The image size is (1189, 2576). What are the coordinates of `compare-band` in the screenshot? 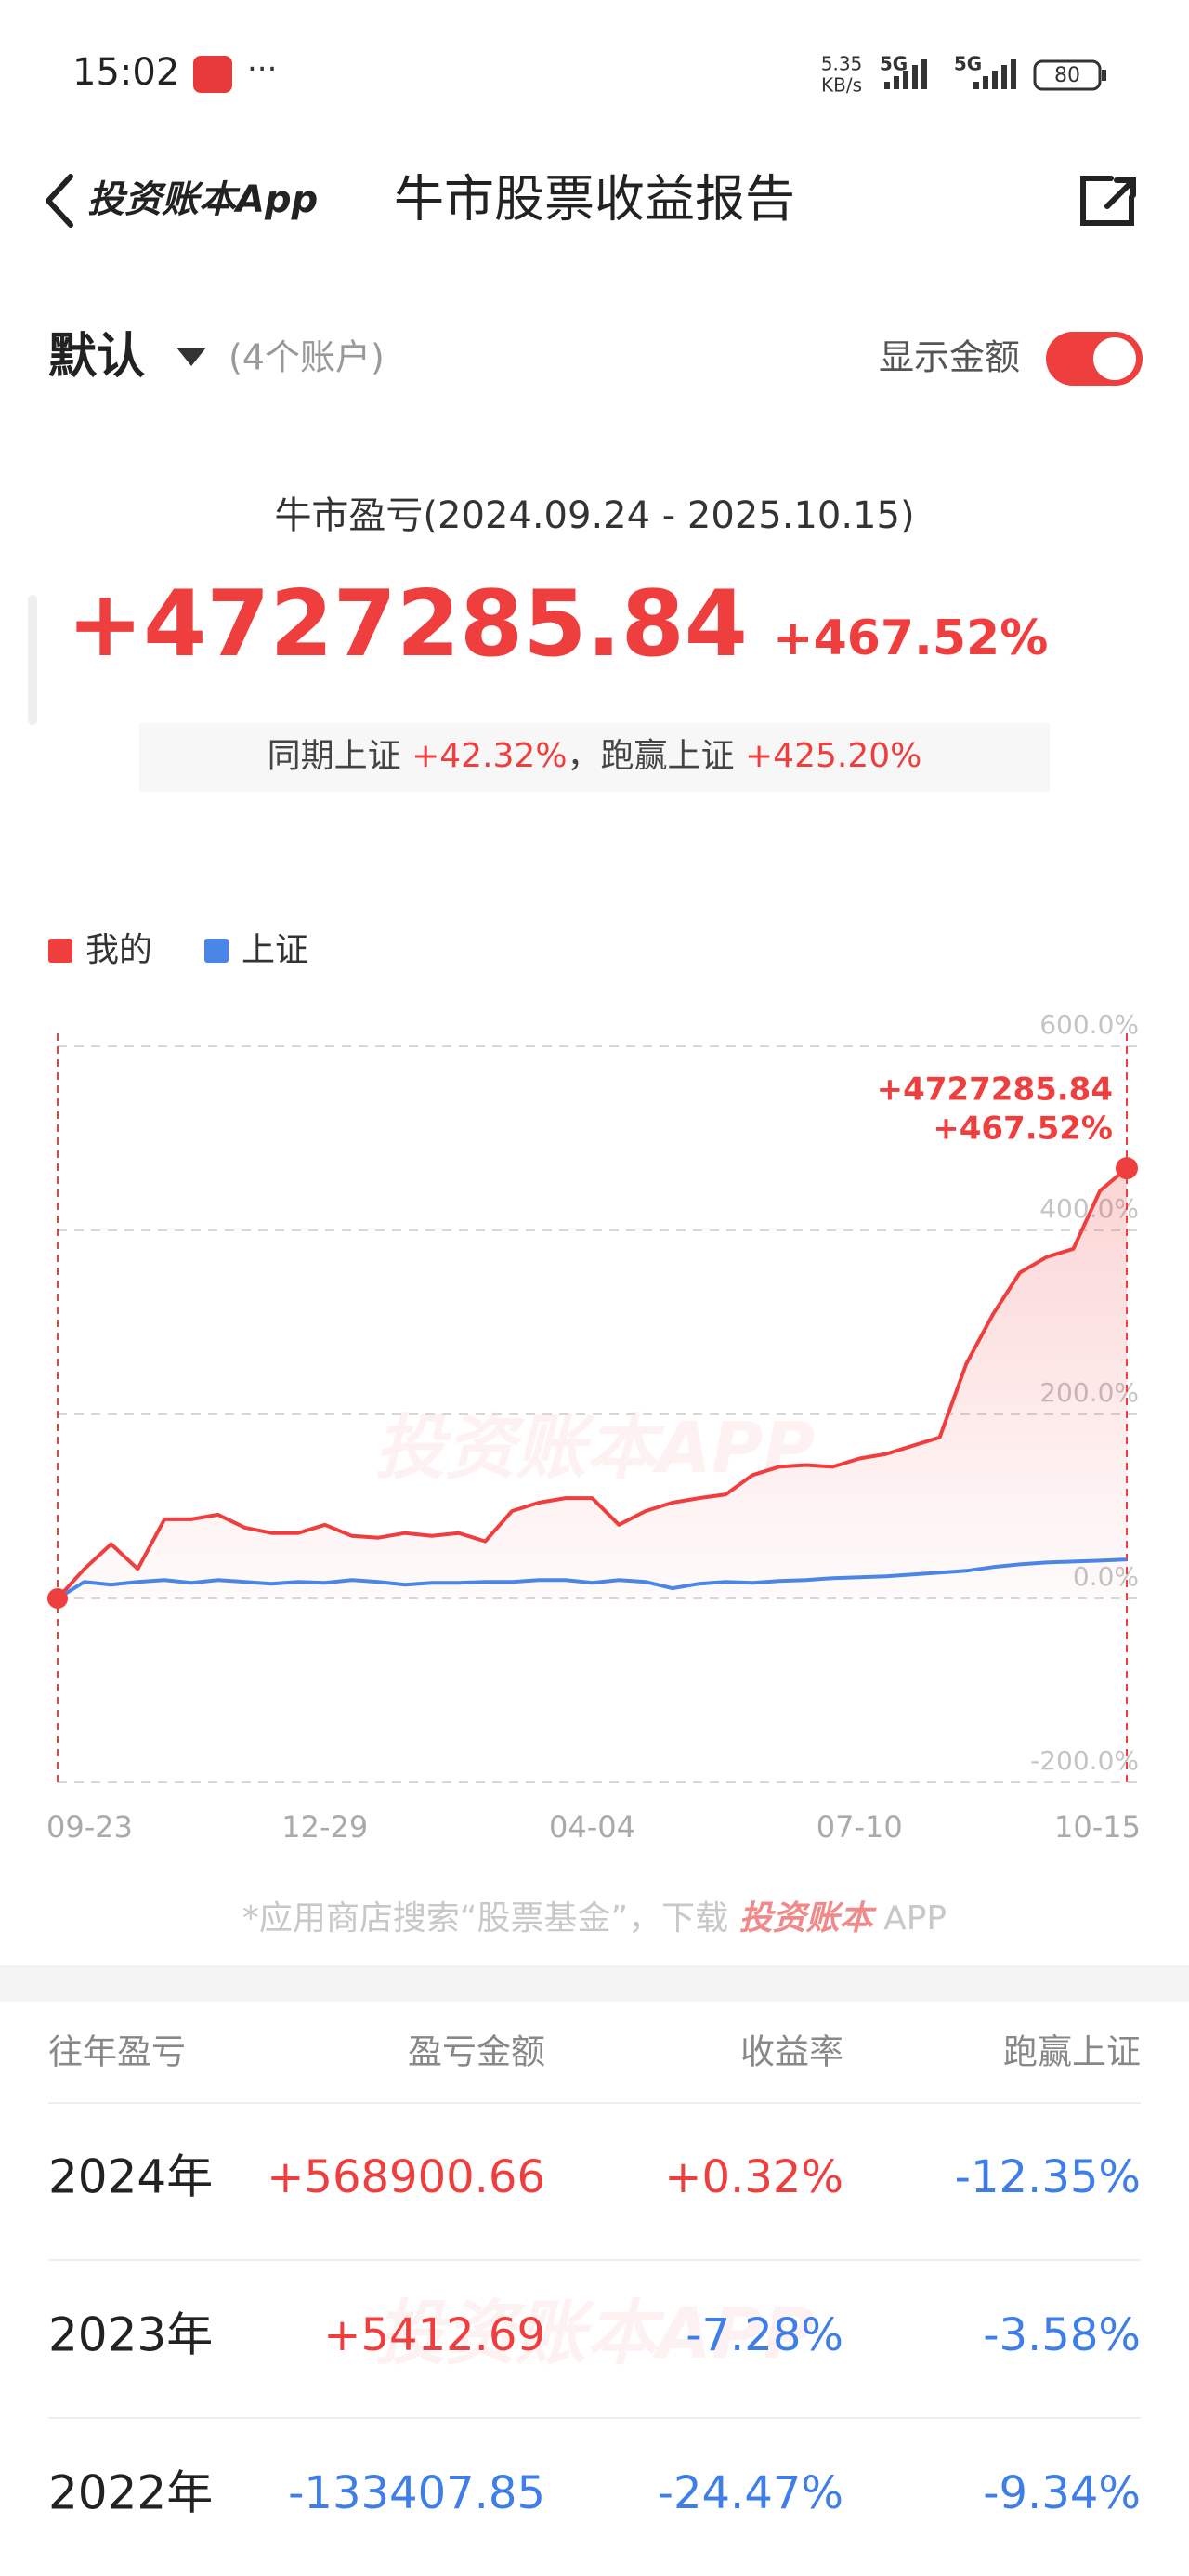 It's located at (594, 757).